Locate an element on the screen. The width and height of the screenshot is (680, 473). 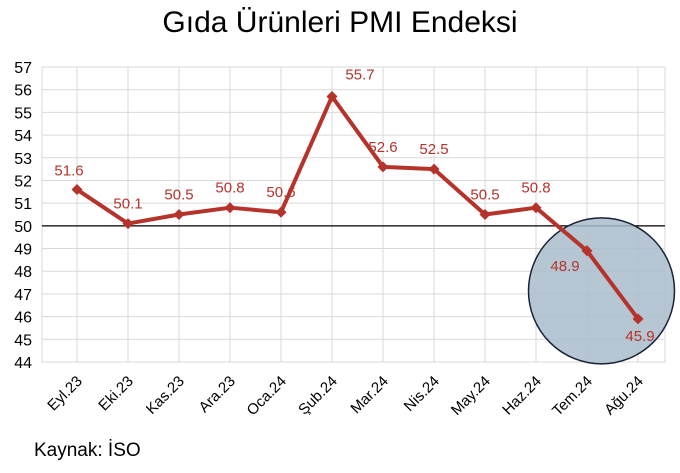
highlight-group is located at coordinates (601, 291).